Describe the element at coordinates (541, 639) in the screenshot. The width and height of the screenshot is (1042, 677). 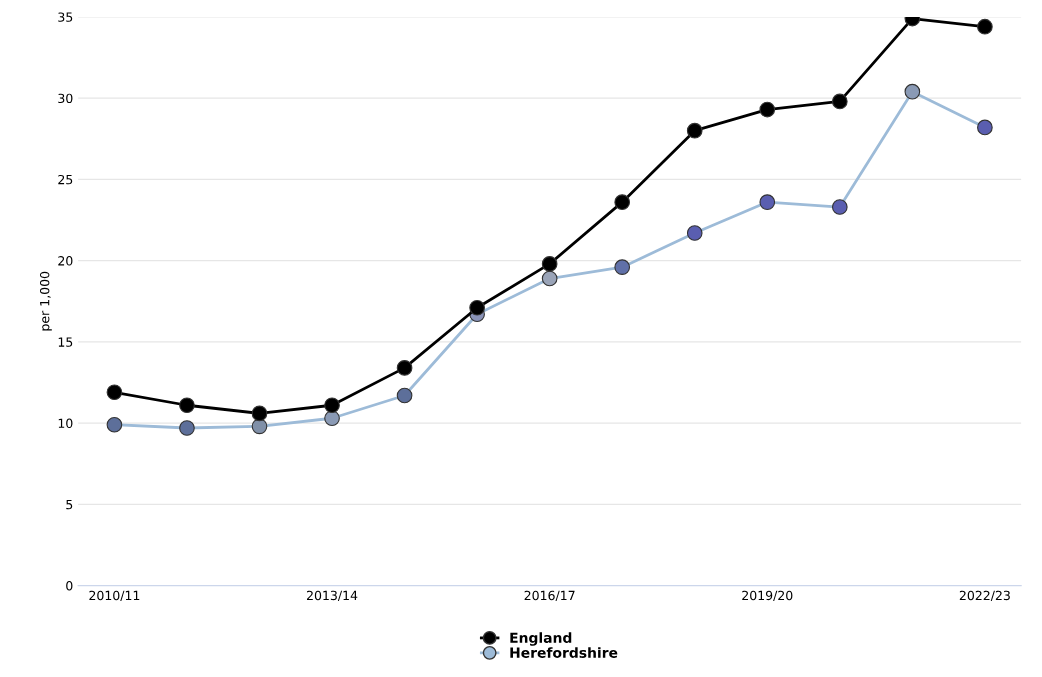
I see `legend-label: England` at that location.